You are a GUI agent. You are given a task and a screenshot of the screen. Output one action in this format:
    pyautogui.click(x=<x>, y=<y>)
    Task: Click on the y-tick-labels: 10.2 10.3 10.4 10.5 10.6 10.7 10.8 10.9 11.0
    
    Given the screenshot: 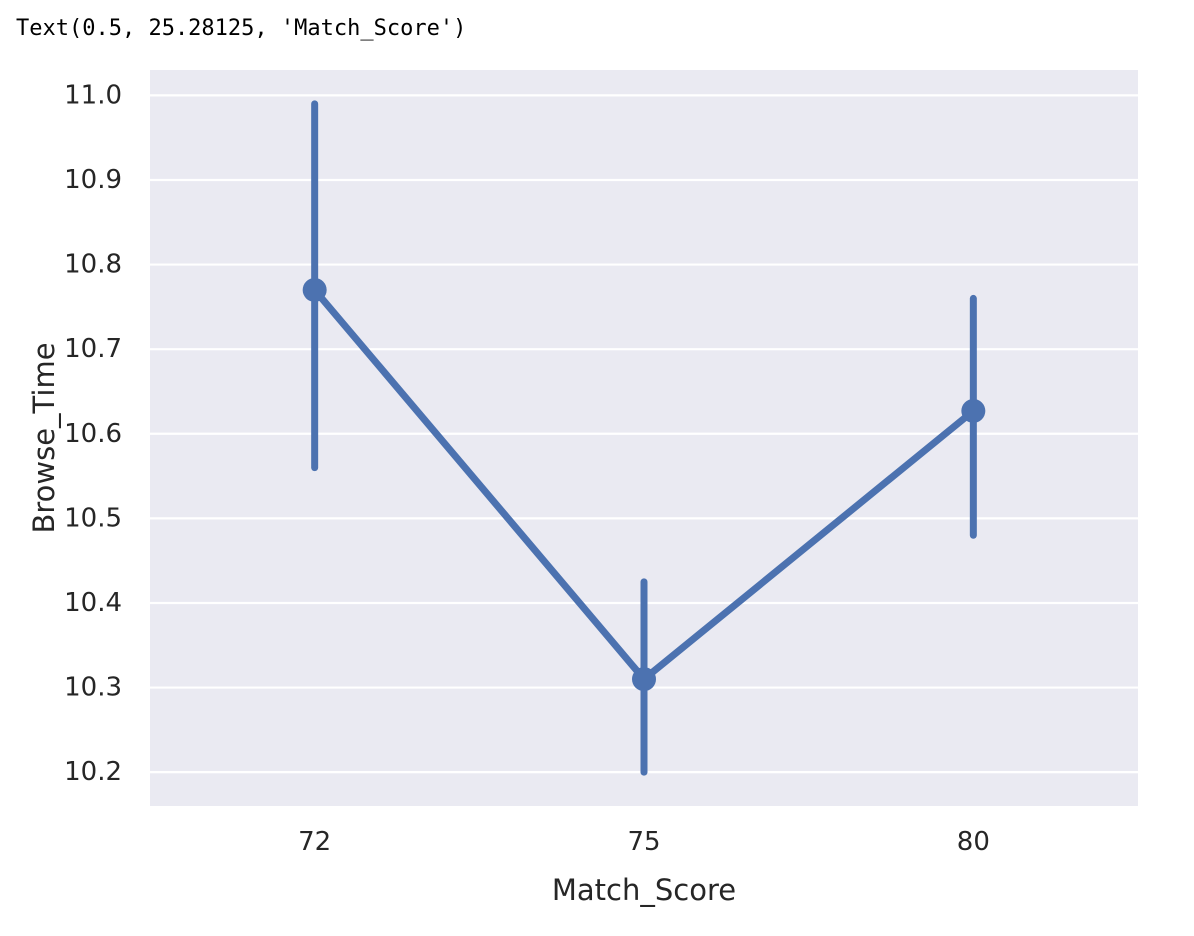 What is the action you would take?
    pyautogui.click(x=93, y=433)
    